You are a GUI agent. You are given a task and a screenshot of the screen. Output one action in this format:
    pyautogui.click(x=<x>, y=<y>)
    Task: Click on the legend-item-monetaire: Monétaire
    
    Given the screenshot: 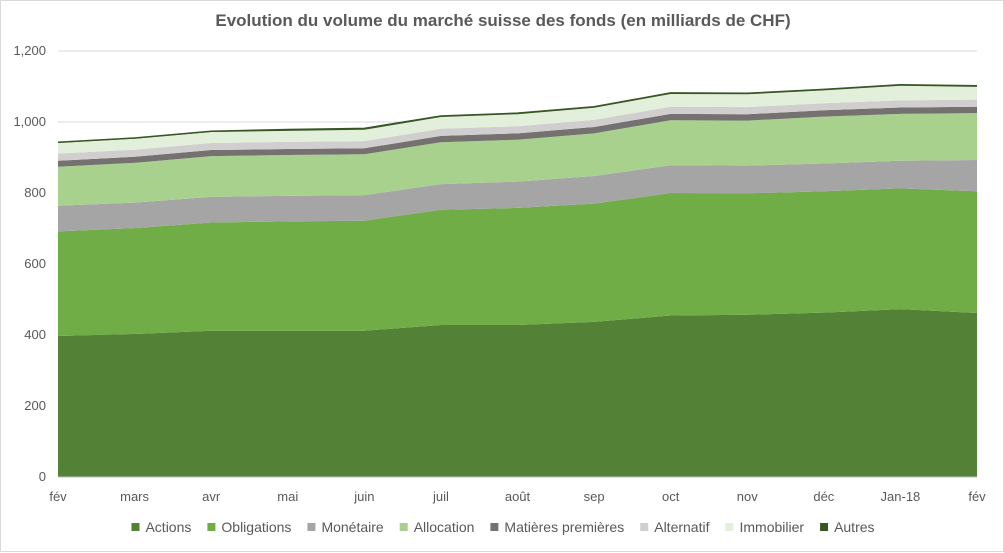 What is the action you would take?
    pyautogui.click(x=345, y=527)
    